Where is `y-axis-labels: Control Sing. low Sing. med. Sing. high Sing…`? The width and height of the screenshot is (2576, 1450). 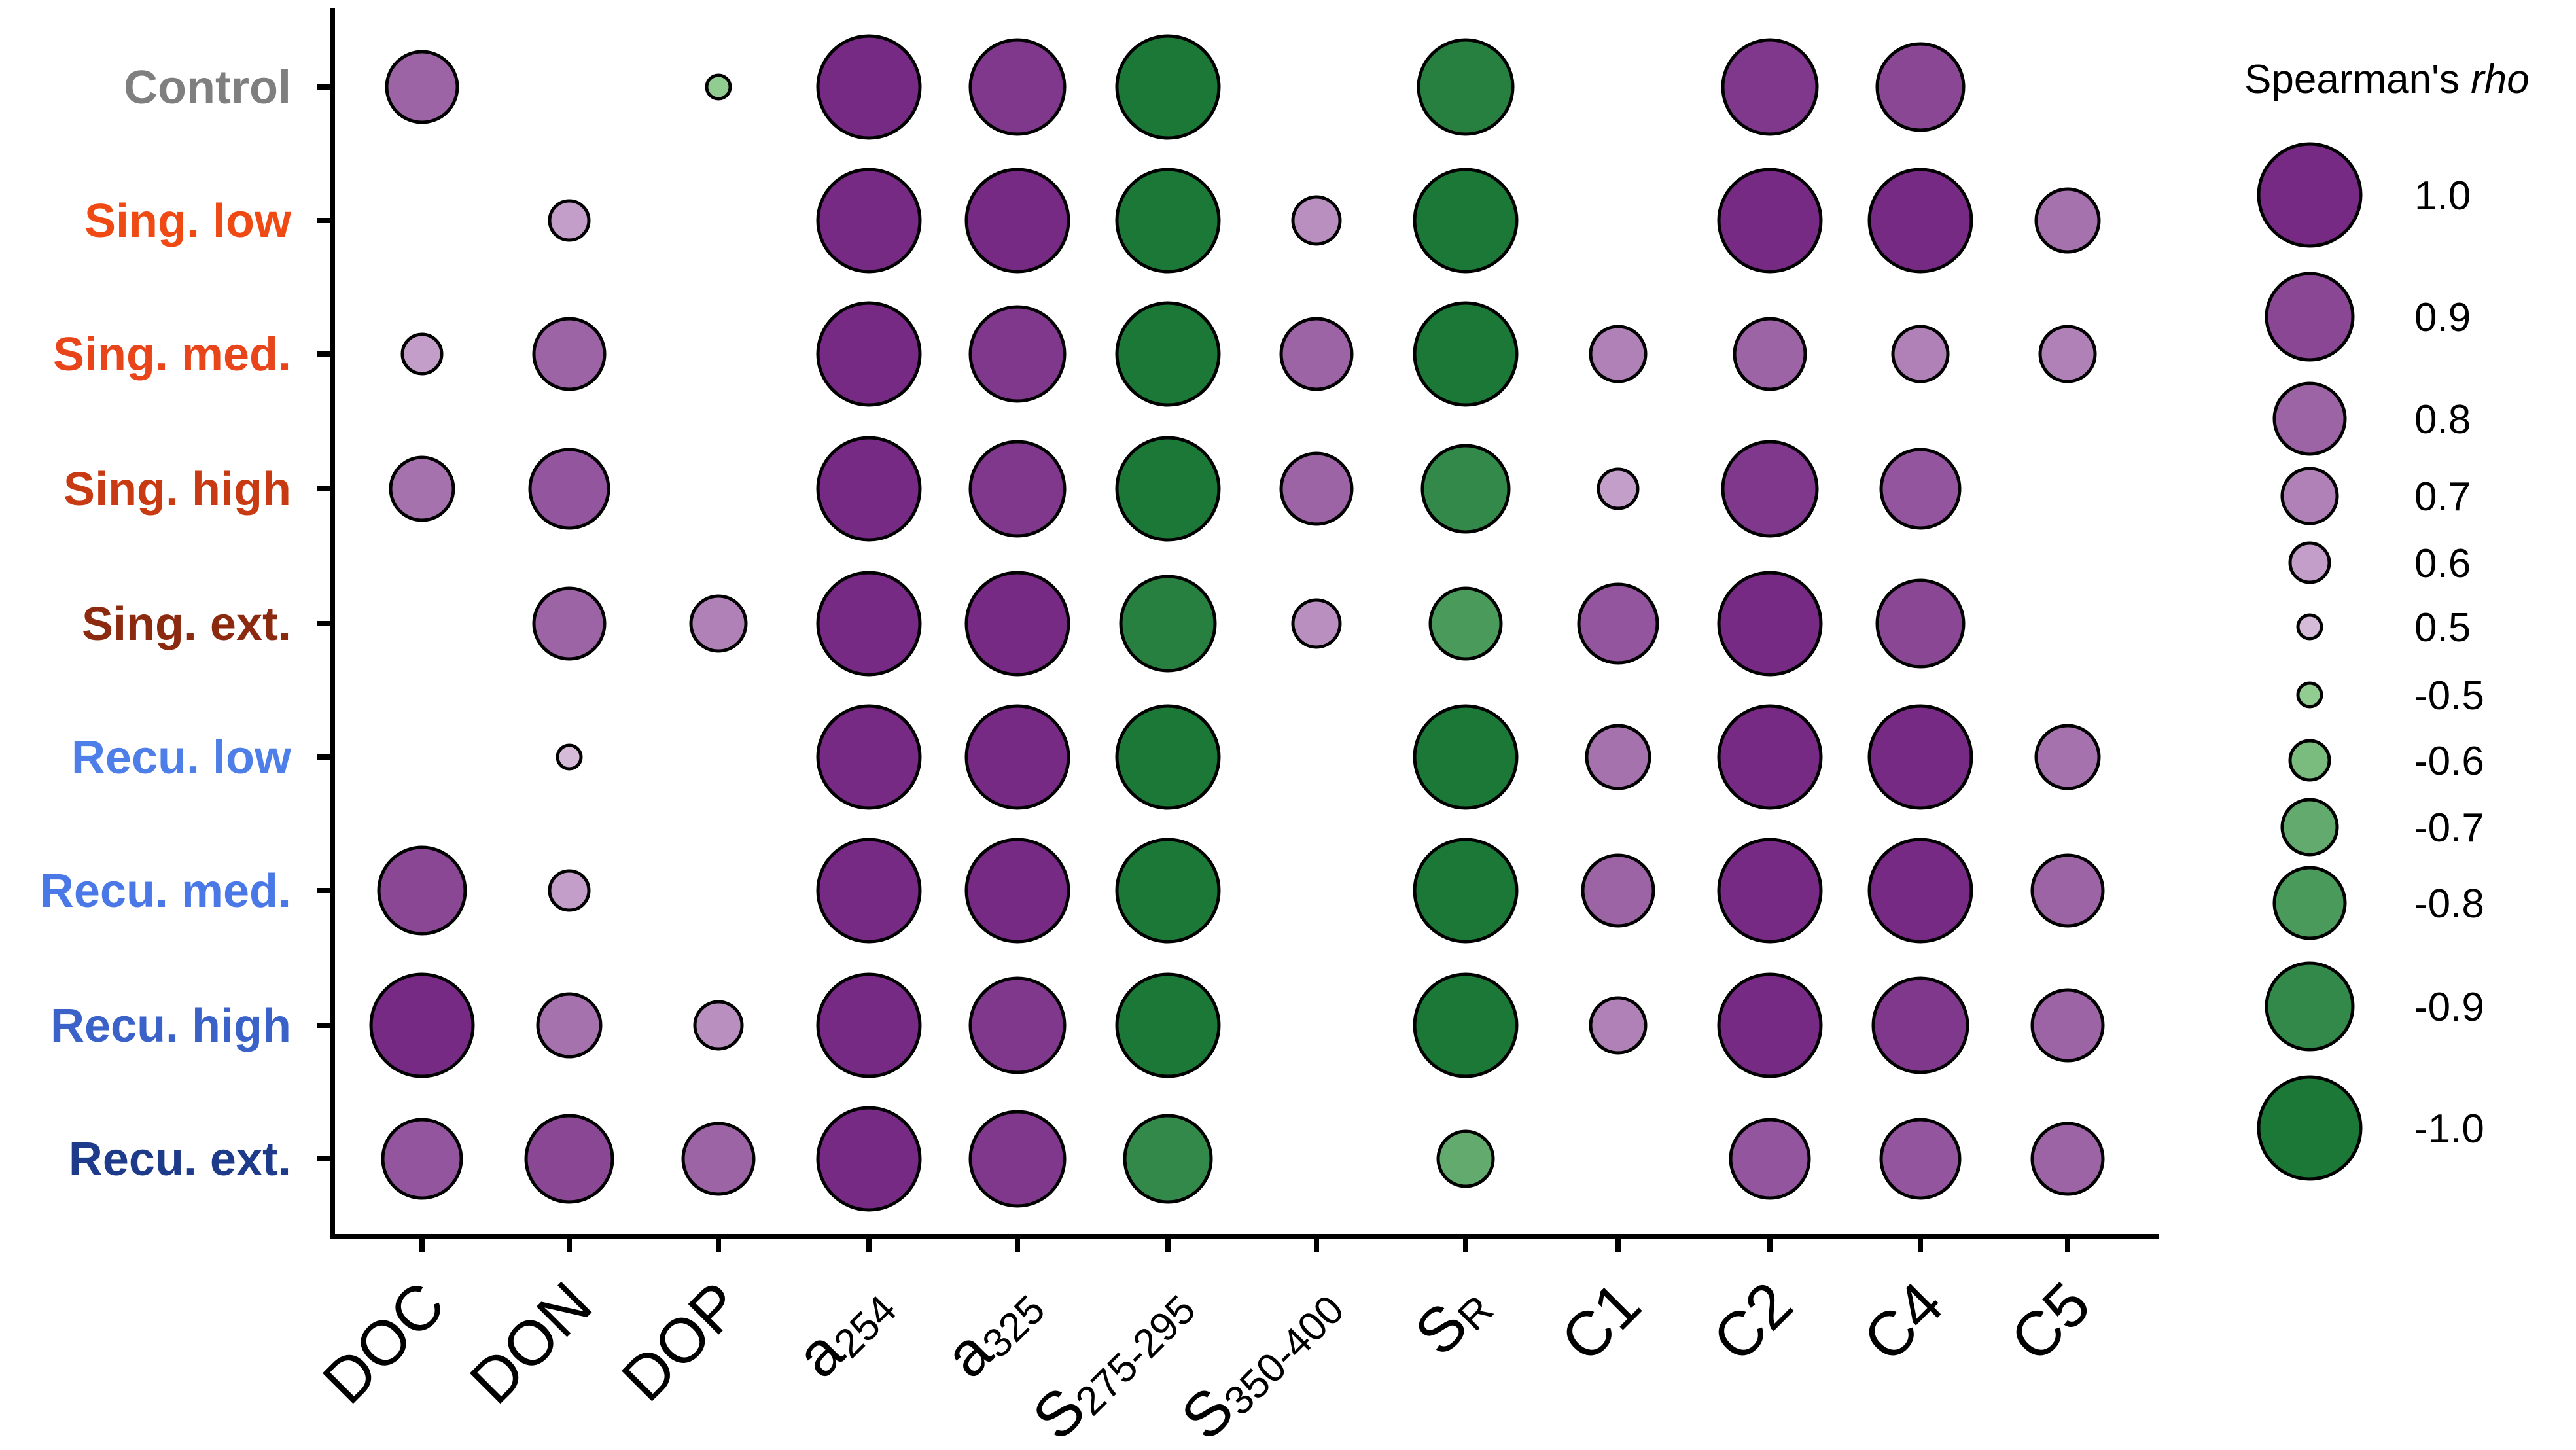 y-axis-labels: Control Sing. low Sing. med. Sing. high Sing… is located at coordinates (166, 624).